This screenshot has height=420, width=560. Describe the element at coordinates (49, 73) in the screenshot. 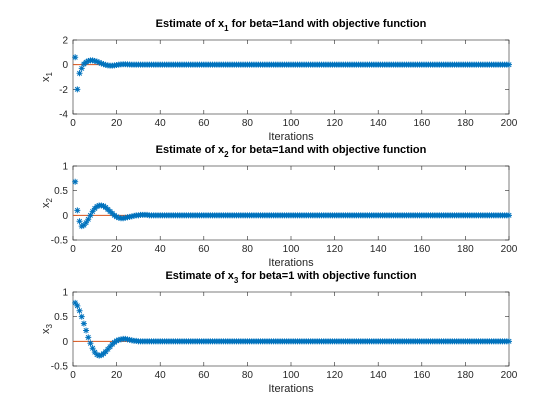

I see `y-label-subscript: 1` at that location.